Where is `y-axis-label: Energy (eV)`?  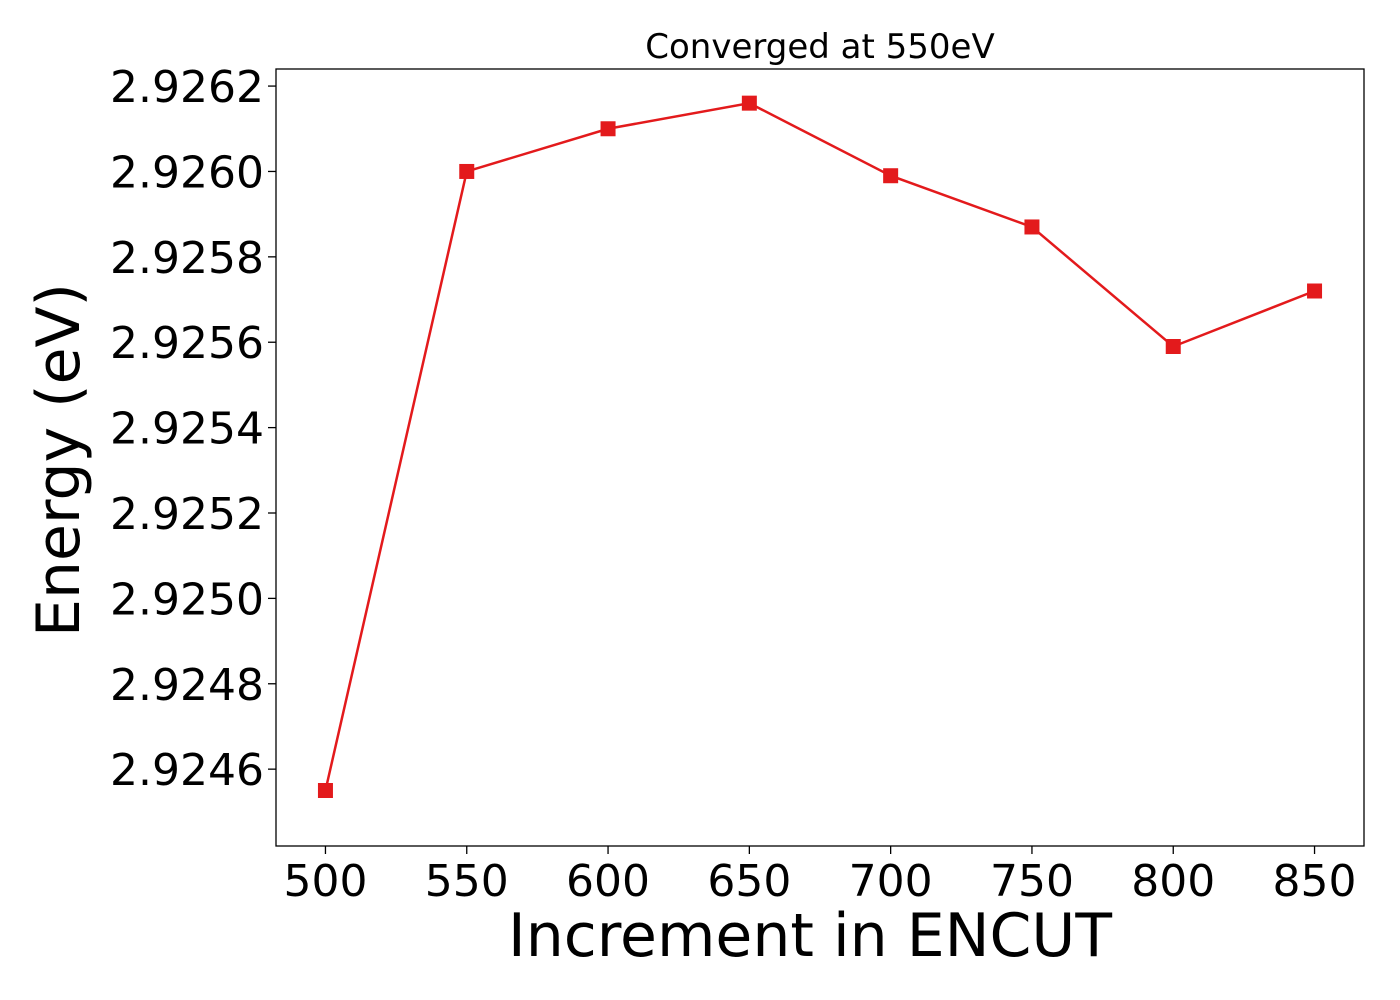 y-axis-label: Energy (eV) is located at coordinates (59, 460).